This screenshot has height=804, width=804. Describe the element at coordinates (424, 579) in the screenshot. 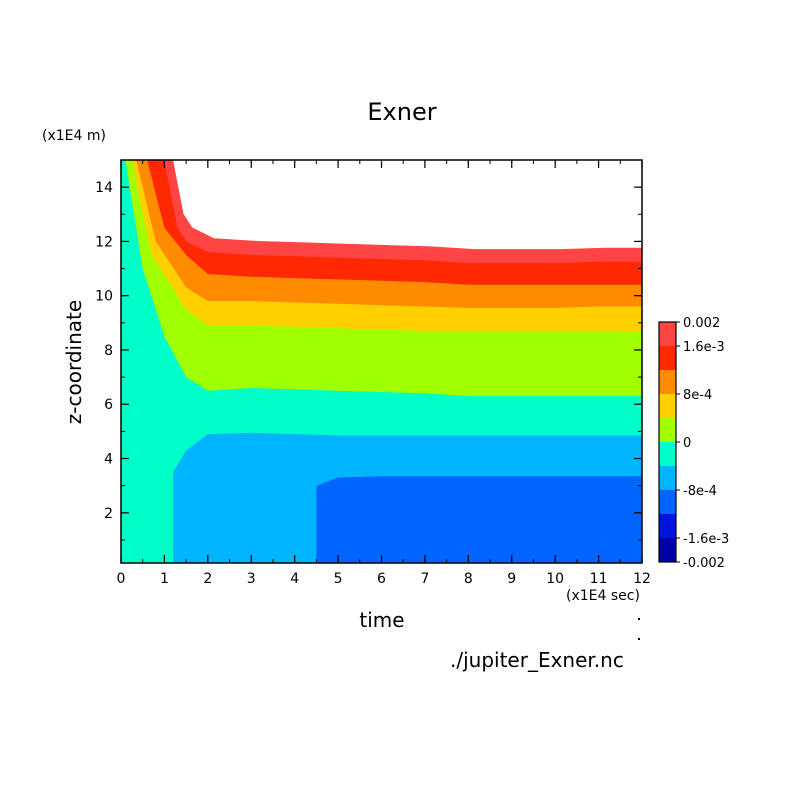

I see `x-tick-label: 7` at that location.